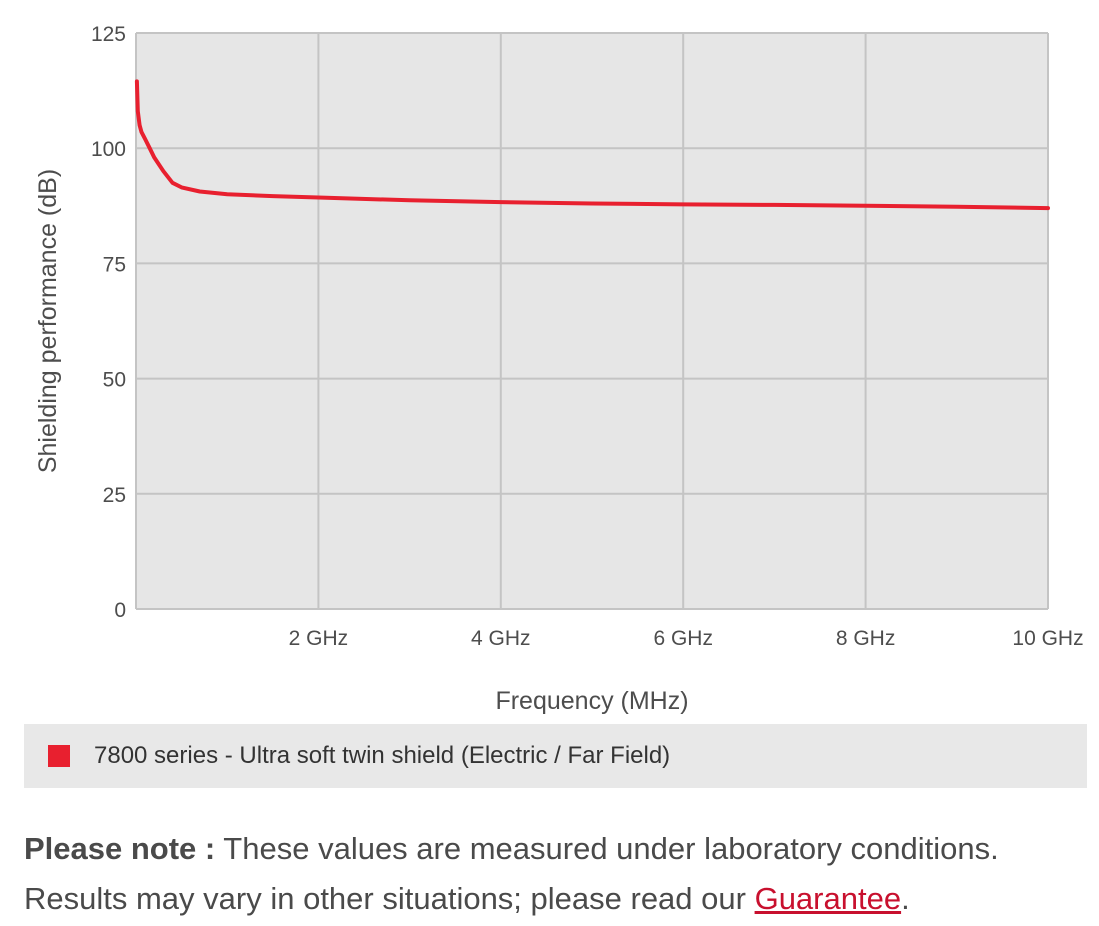 Image resolution: width=1099 pixels, height=926 pixels. What do you see at coordinates (319, 638) in the screenshot?
I see `x-tick-label: 2 GHz` at bounding box center [319, 638].